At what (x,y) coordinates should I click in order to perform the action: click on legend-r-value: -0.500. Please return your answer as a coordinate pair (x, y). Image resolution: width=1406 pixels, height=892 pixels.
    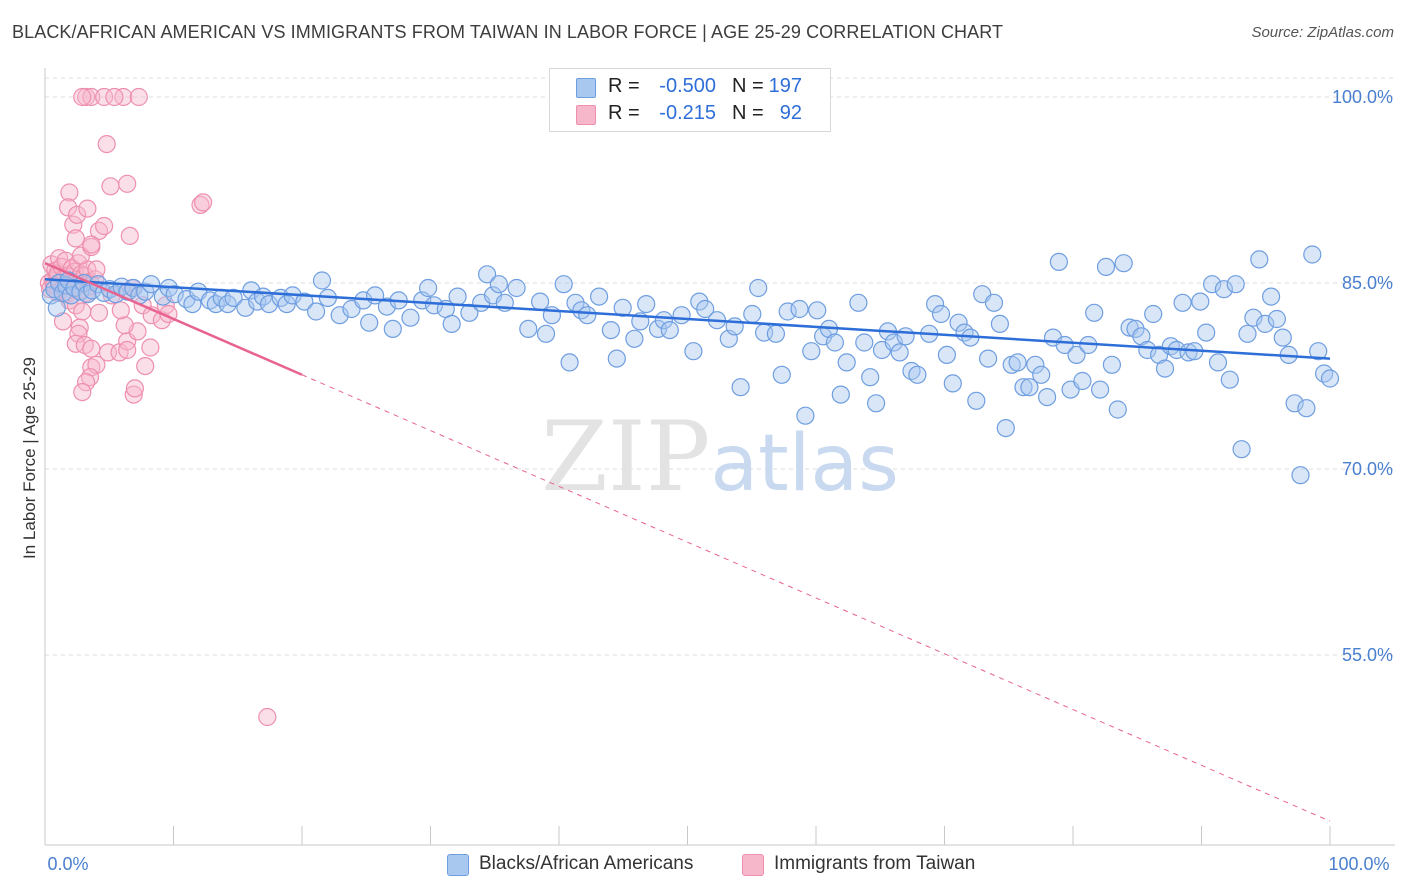
    Looking at the image, I should click on (687, 86).